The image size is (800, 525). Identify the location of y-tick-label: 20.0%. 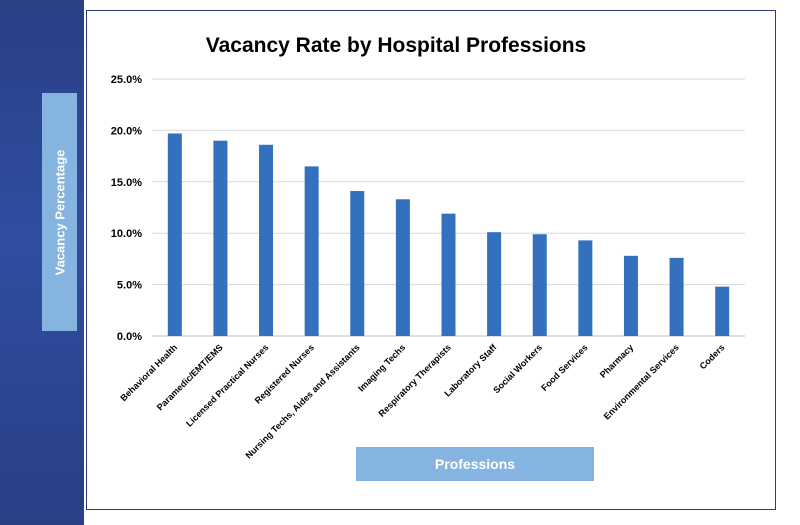
(126, 131).